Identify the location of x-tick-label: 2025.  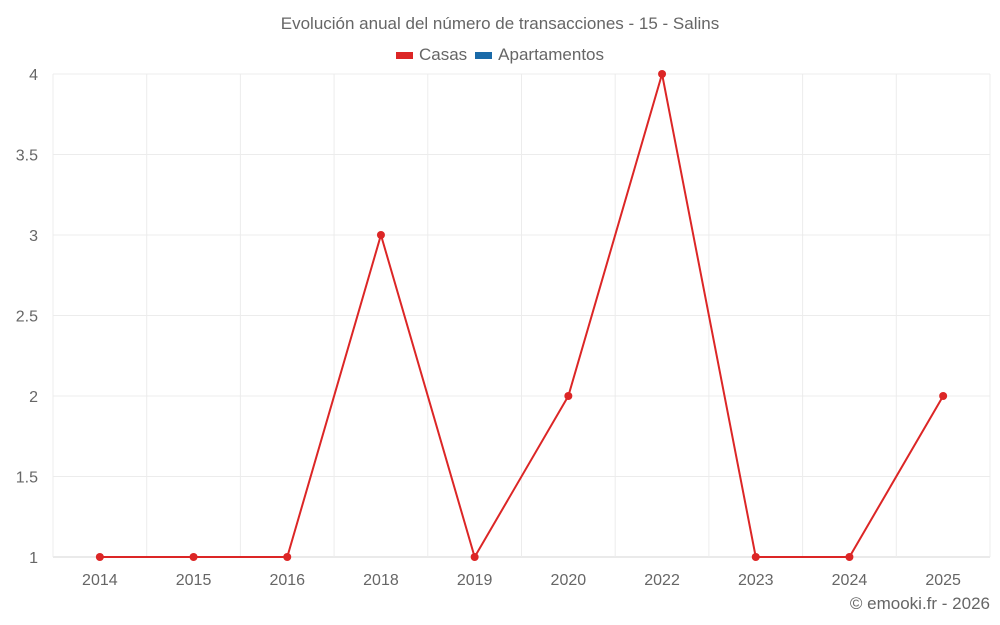
(943, 580).